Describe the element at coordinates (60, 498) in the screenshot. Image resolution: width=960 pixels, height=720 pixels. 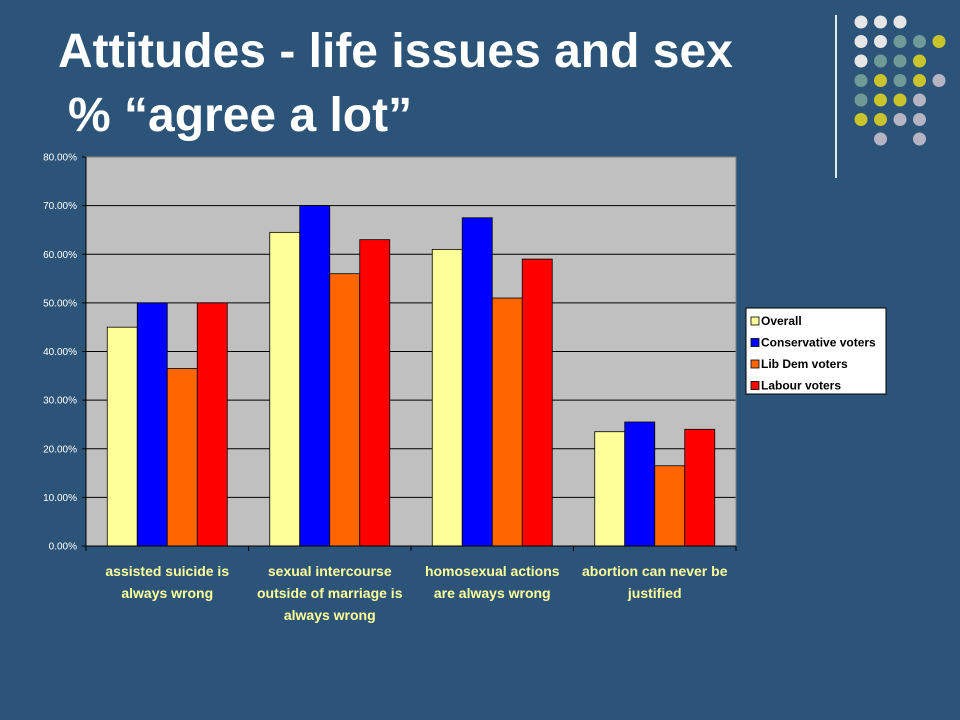
I see `y-tick-label: 10.00%` at that location.